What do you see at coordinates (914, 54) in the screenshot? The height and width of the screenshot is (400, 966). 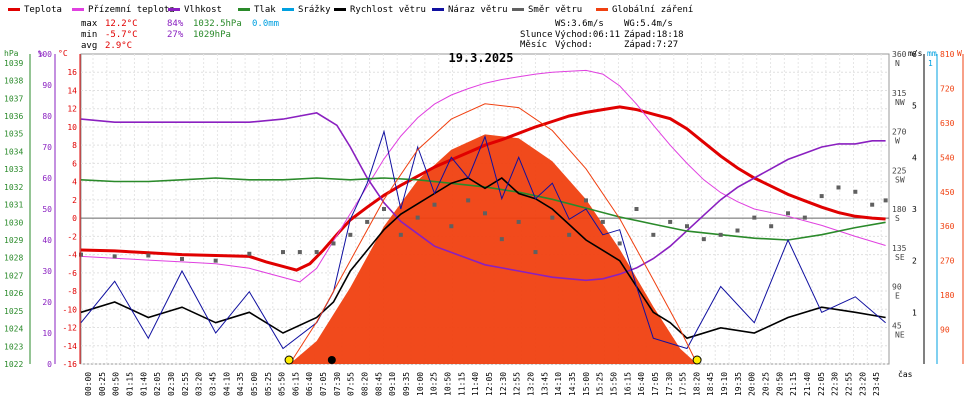 I see `wind-speed-tick: 6` at bounding box center [914, 54].